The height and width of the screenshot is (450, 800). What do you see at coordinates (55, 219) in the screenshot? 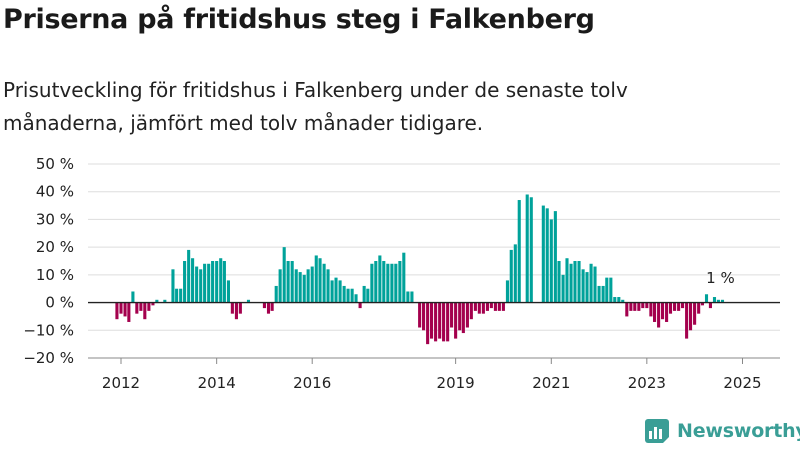
I see `y-tick-label: 30 %` at bounding box center [55, 219].